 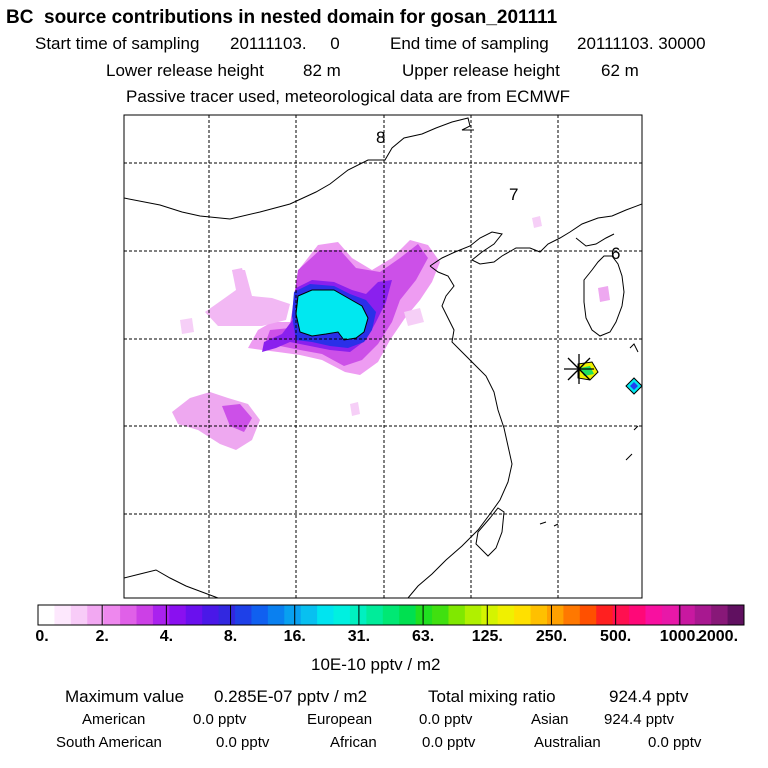 What do you see at coordinates (423, 636) in the screenshot?
I see `colorbar-tick-label: 63.` at bounding box center [423, 636].